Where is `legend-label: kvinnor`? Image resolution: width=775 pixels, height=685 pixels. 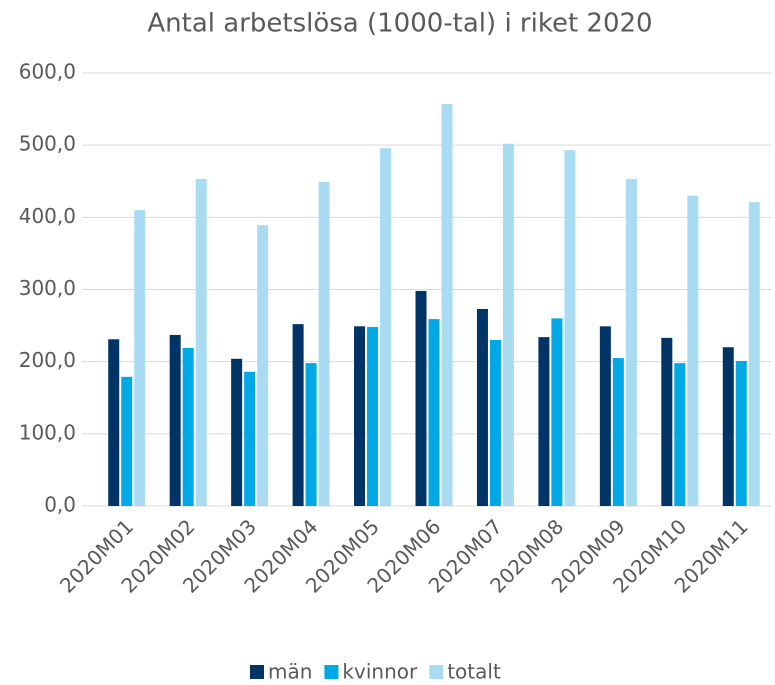
legend-label: kvinnor is located at coordinates (380, 672).